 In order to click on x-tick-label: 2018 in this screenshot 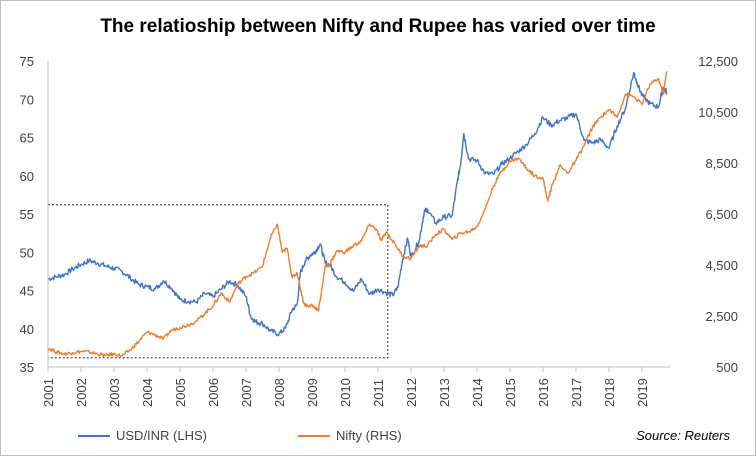, I will do `click(609, 392)`.